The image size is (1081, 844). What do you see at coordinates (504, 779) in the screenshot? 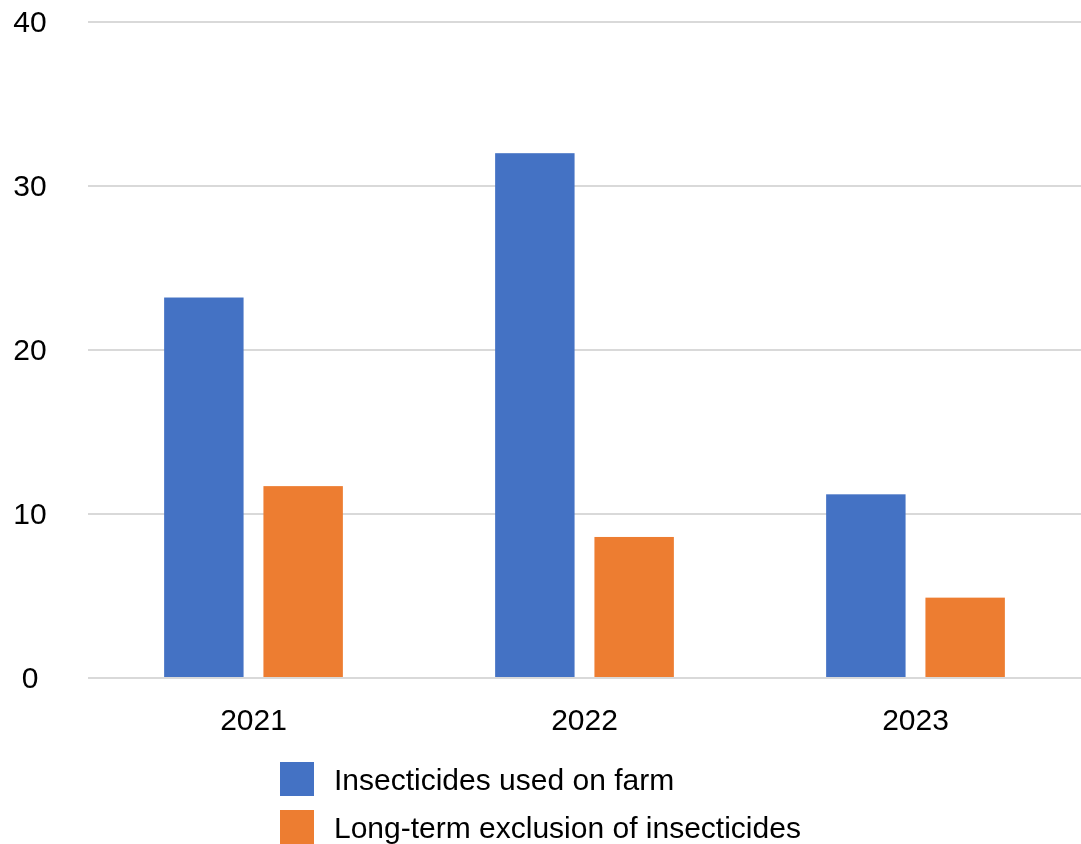
I see `legend-label: Insecticides used on farm` at bounding box center [504, 779].